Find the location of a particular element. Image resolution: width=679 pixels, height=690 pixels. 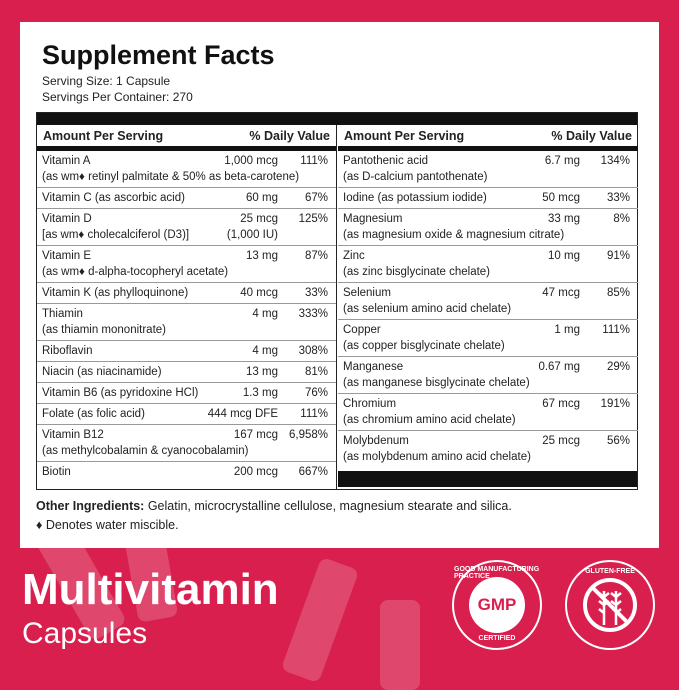

nutrient-source: (as chromium amino acid chelate) is located at coordinates (429, 420).